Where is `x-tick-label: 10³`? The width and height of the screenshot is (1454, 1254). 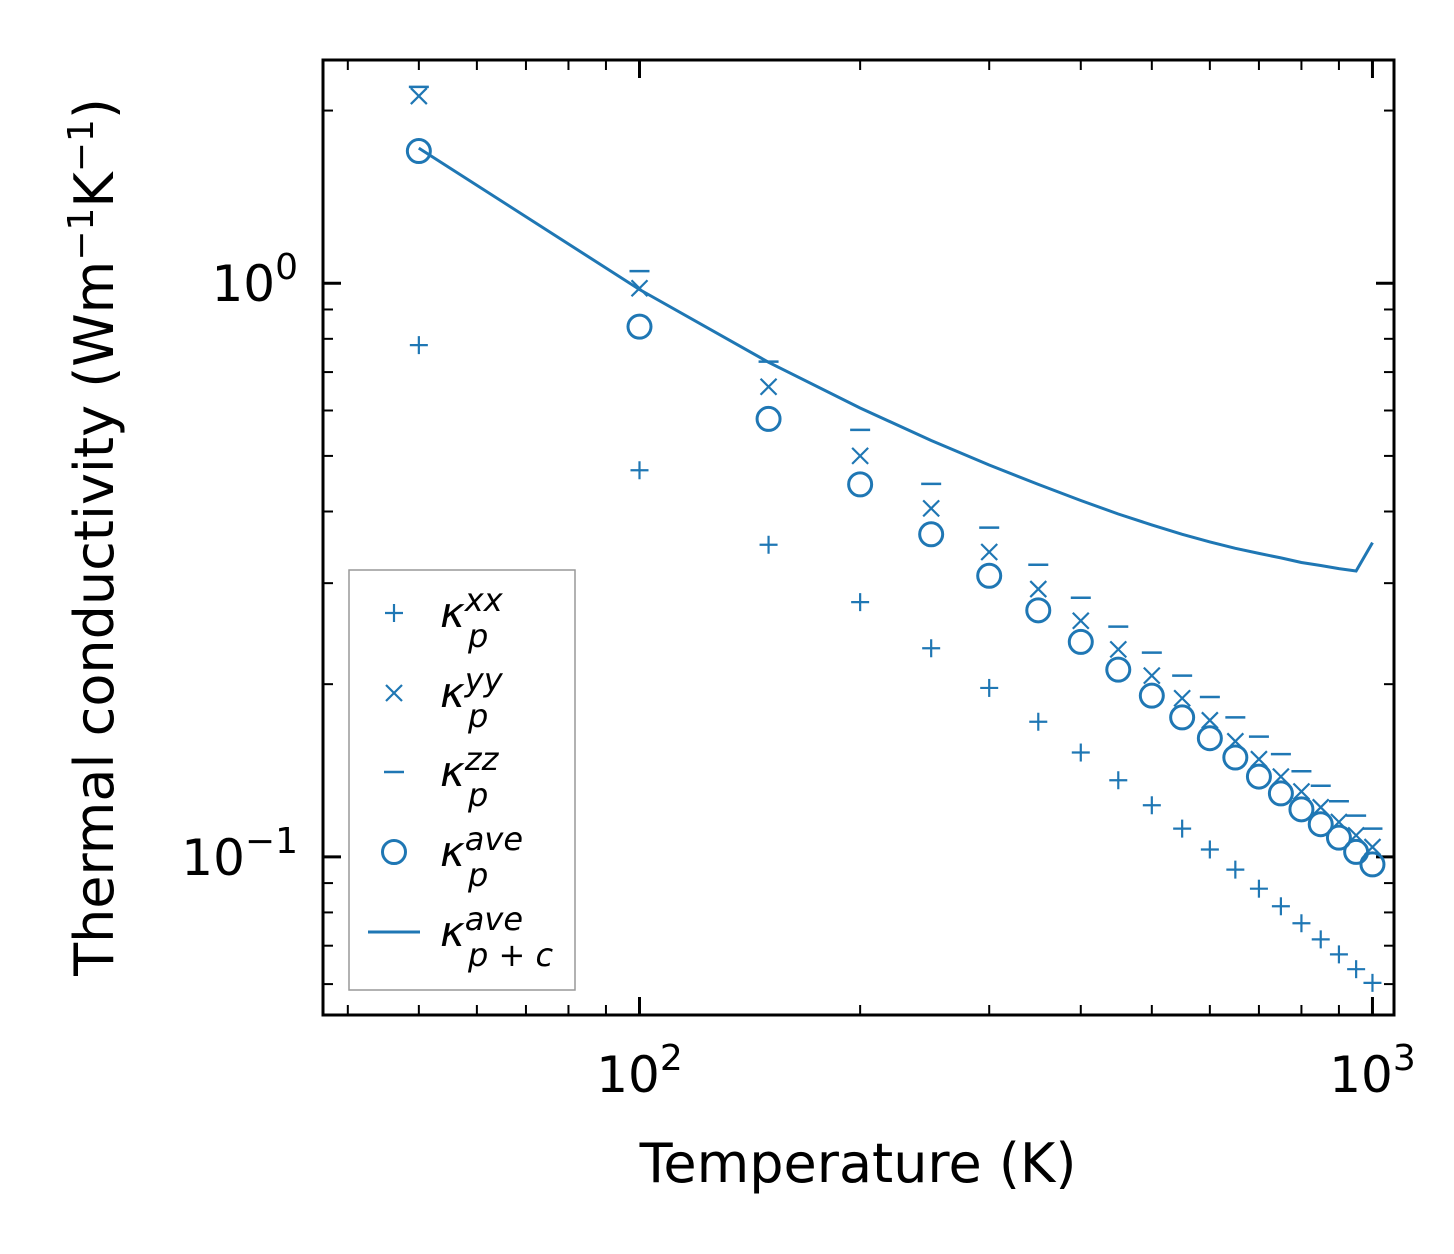 x-tick-label: 10³ is located at coordinates (1372, 1071).